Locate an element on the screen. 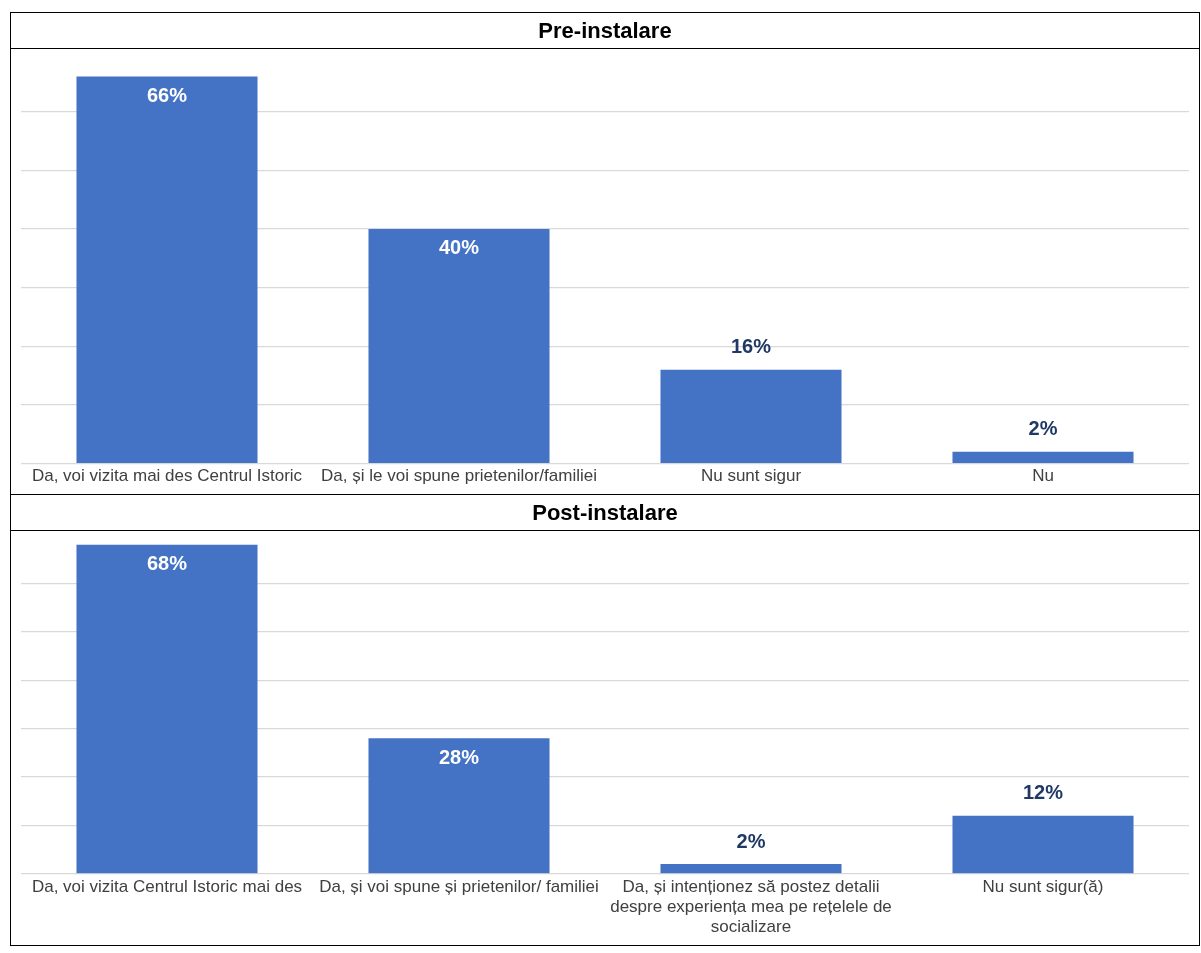  x-tick-label: Da, și intenționez să postez detalii despre experiența mea pe rețelele de socializare is located at coordinates (751, 906).